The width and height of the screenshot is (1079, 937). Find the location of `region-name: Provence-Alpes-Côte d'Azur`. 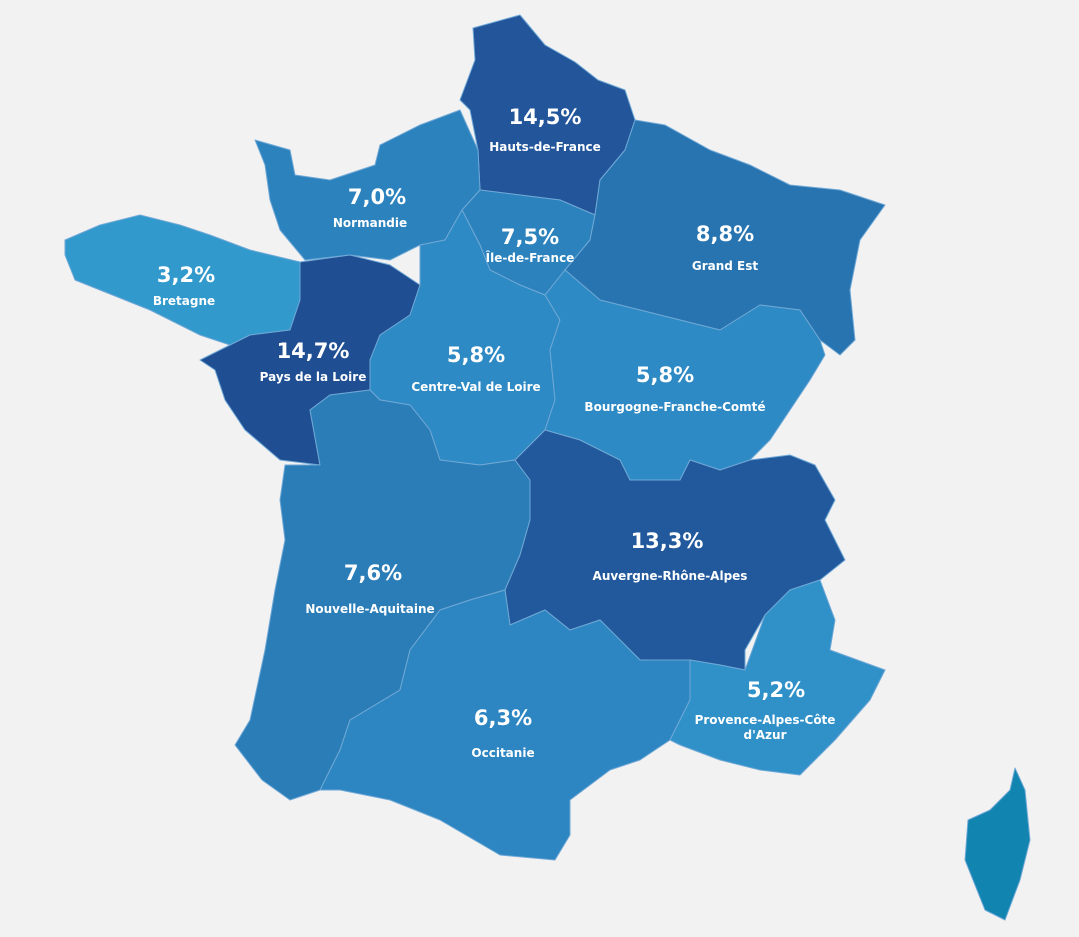

region-name: Provence-Alpes-Côte d'Azur is located at coordinates (765, 727).